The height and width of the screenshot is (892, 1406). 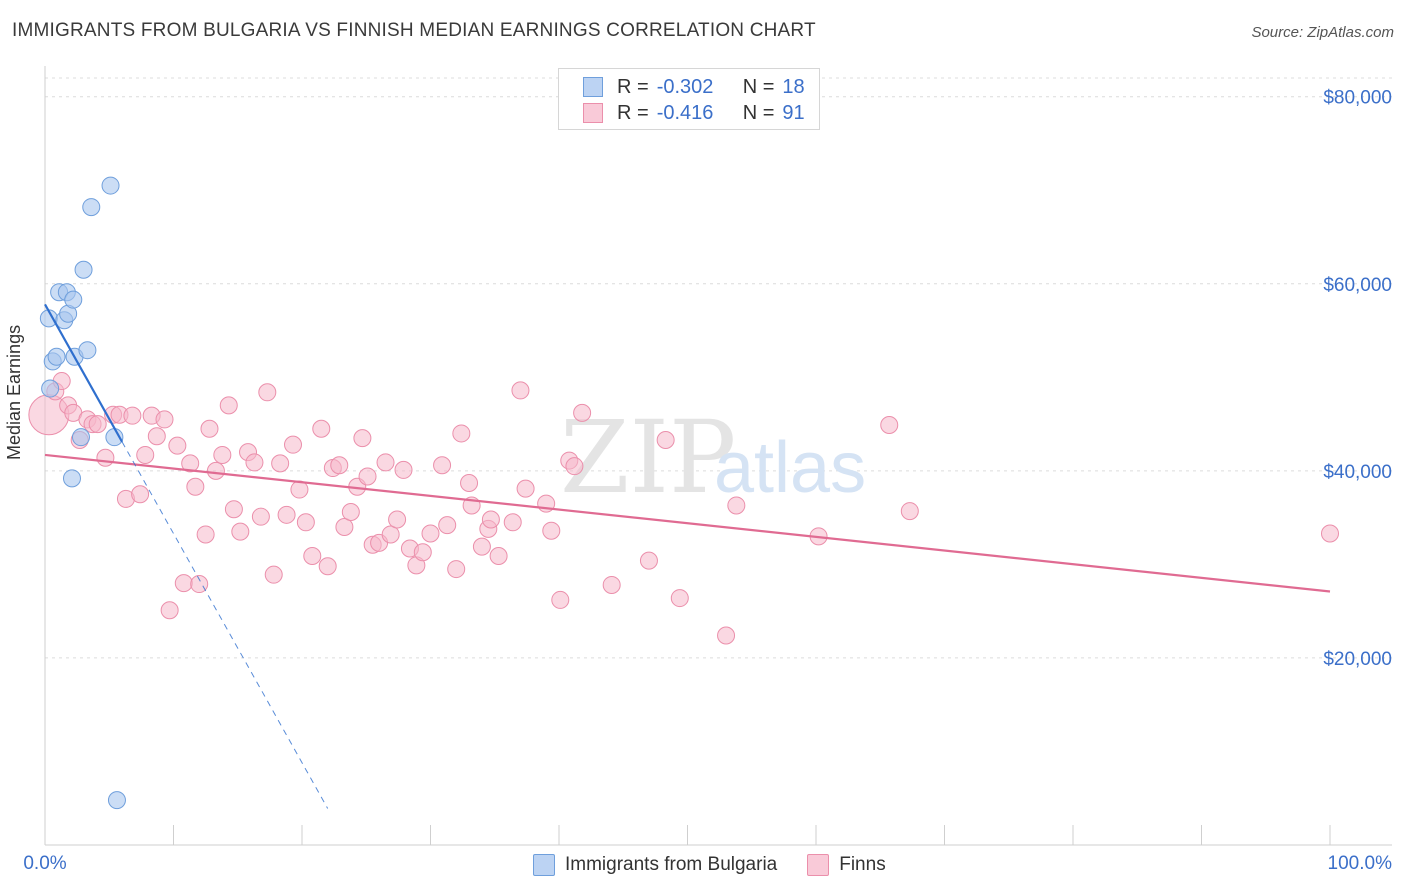 I want to click on finns-trend-line, so click(x=687, y=523).